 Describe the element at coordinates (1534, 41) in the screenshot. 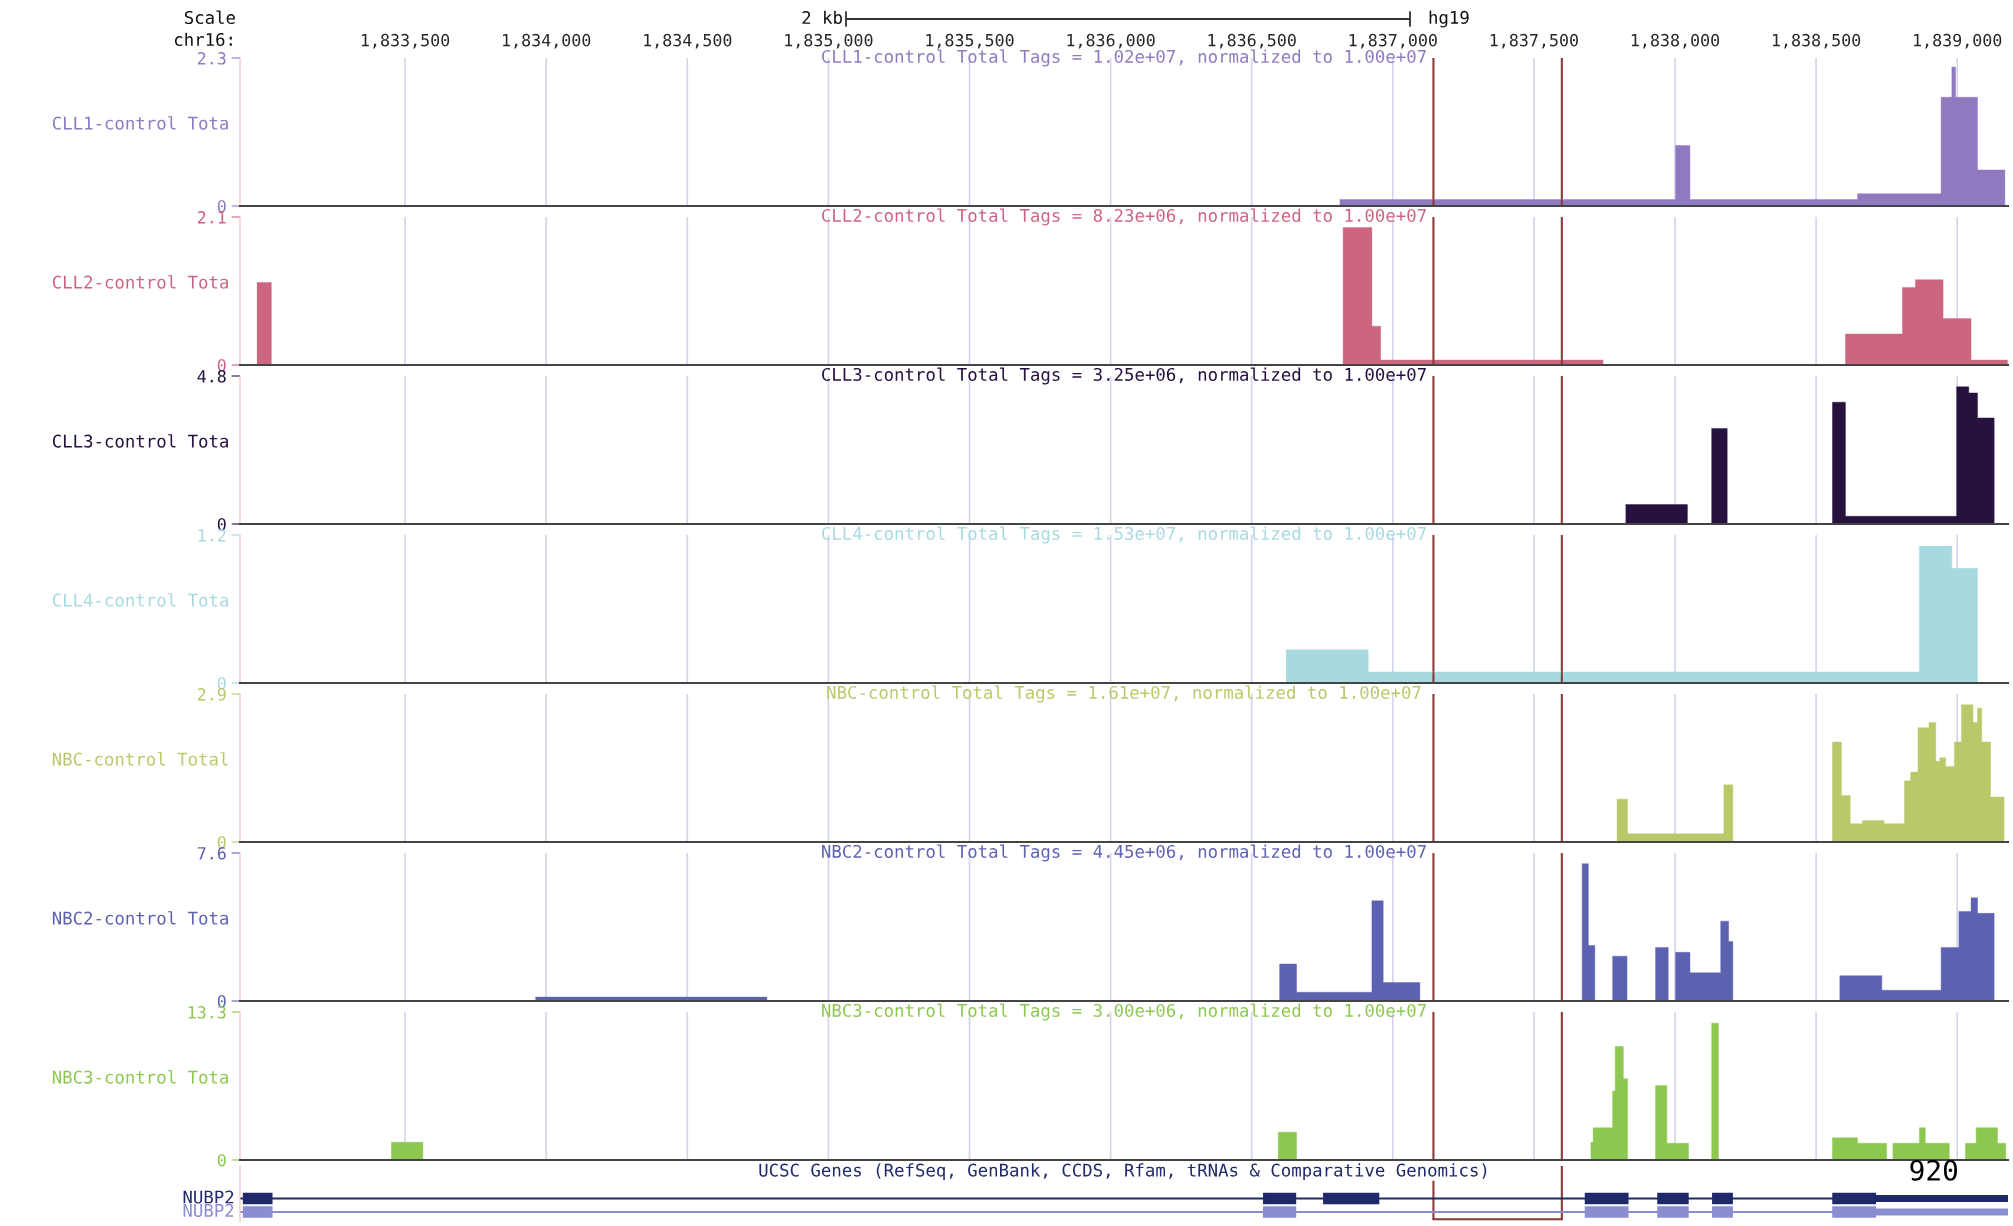

I see `x-tick-label: 1,837,500` at that location.